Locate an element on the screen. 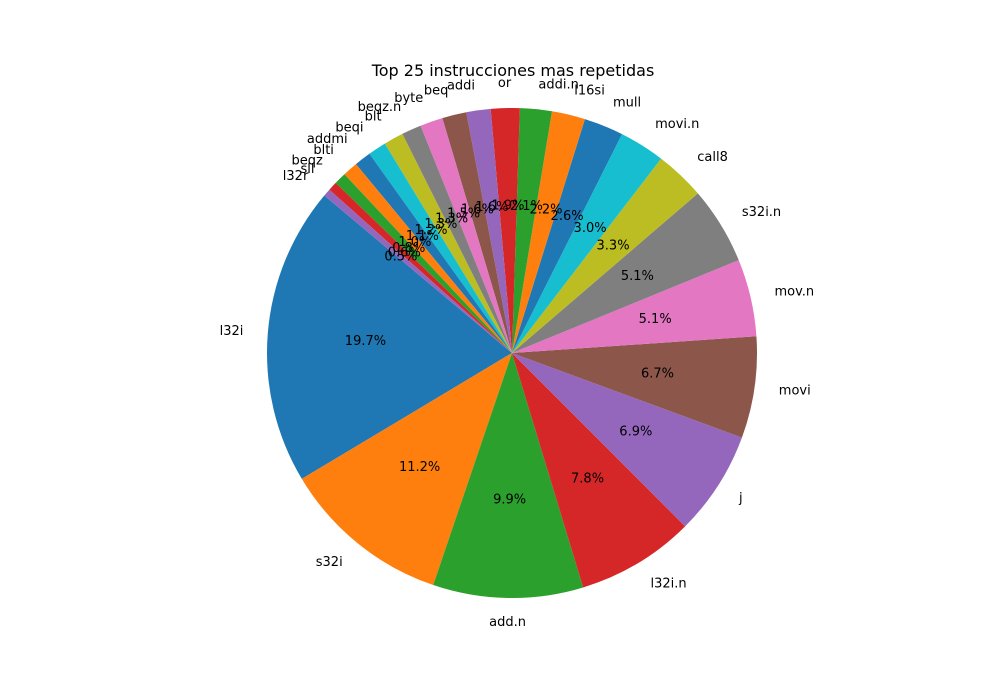 The image size is (1000, 700). pie-slice-blti is located at coordinates (428, 258).